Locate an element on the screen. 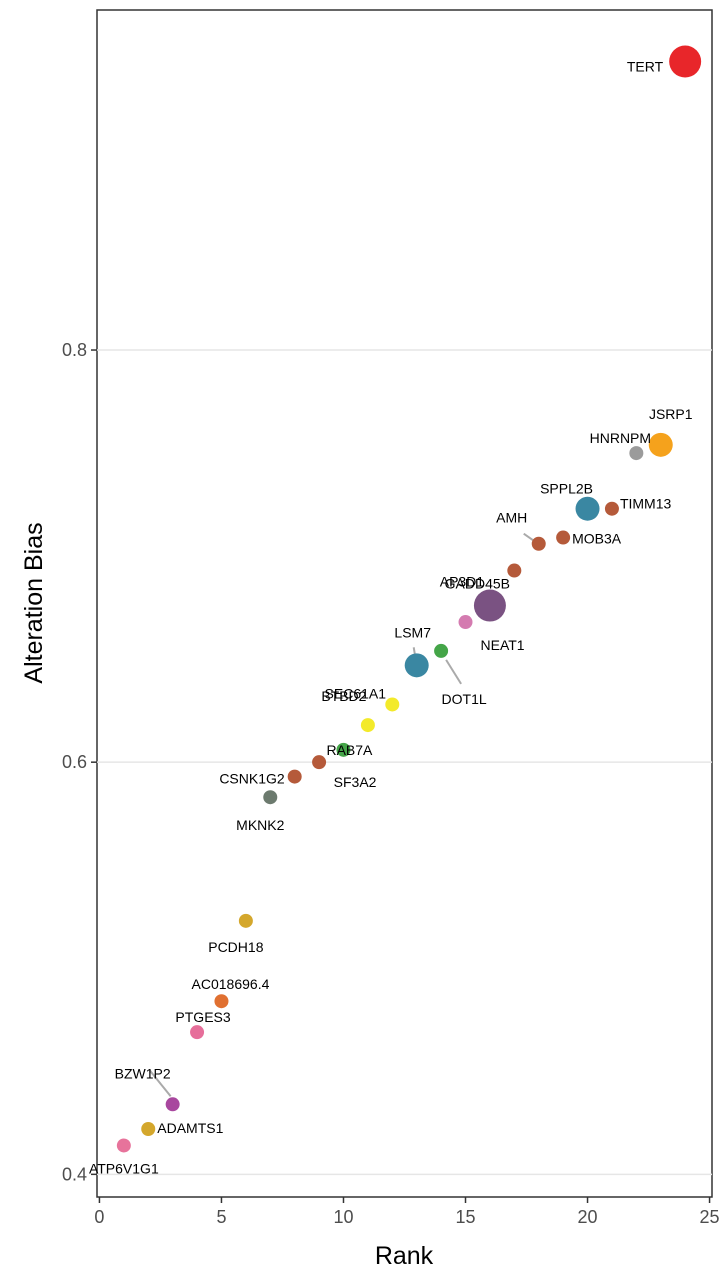 This screenshot has height=1277, width=724. y-tick-label: 0.4 is located at coordinates (74, 1174).